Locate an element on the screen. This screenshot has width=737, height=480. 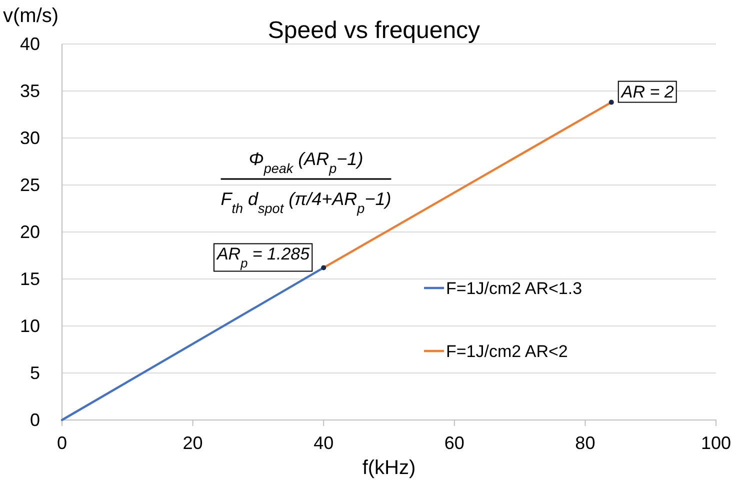
annotation: Φ$_{peak}$ (AR$_{p}$−1) is located at coordinates (306, 162).